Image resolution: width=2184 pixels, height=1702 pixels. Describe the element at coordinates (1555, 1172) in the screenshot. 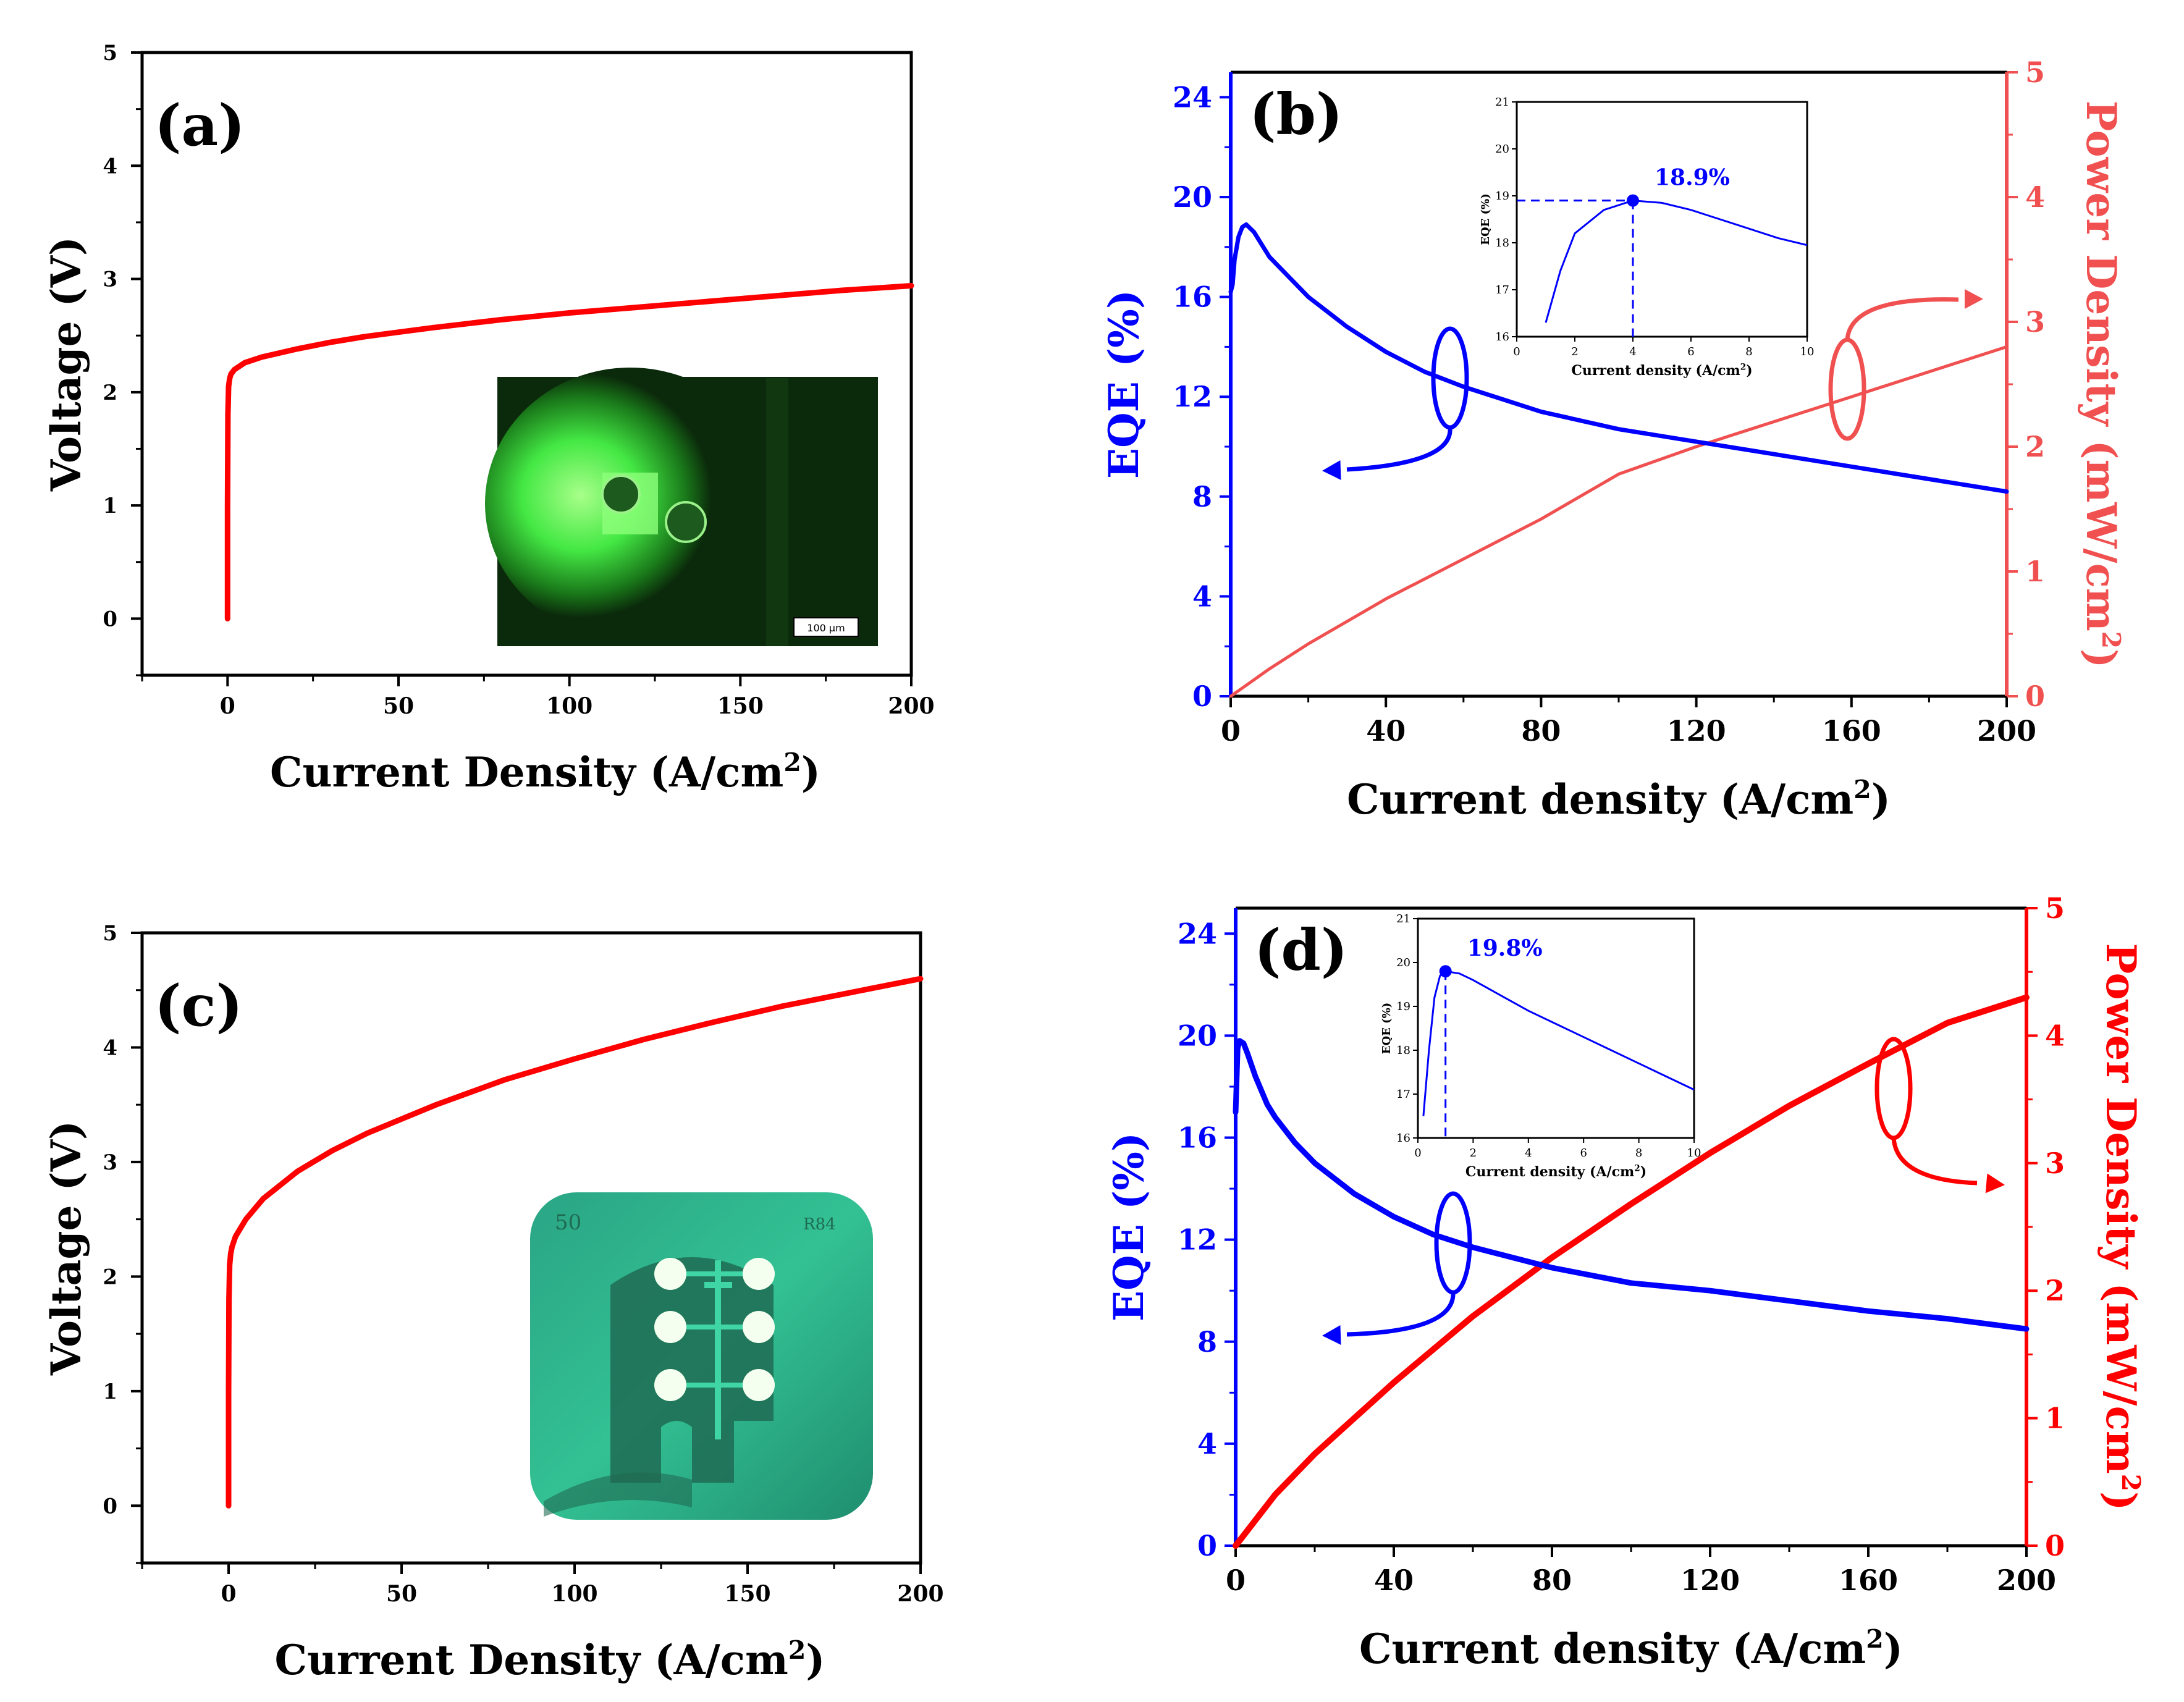

I see `inset-x-axis-label: Current density (A/cm2)` at that location.